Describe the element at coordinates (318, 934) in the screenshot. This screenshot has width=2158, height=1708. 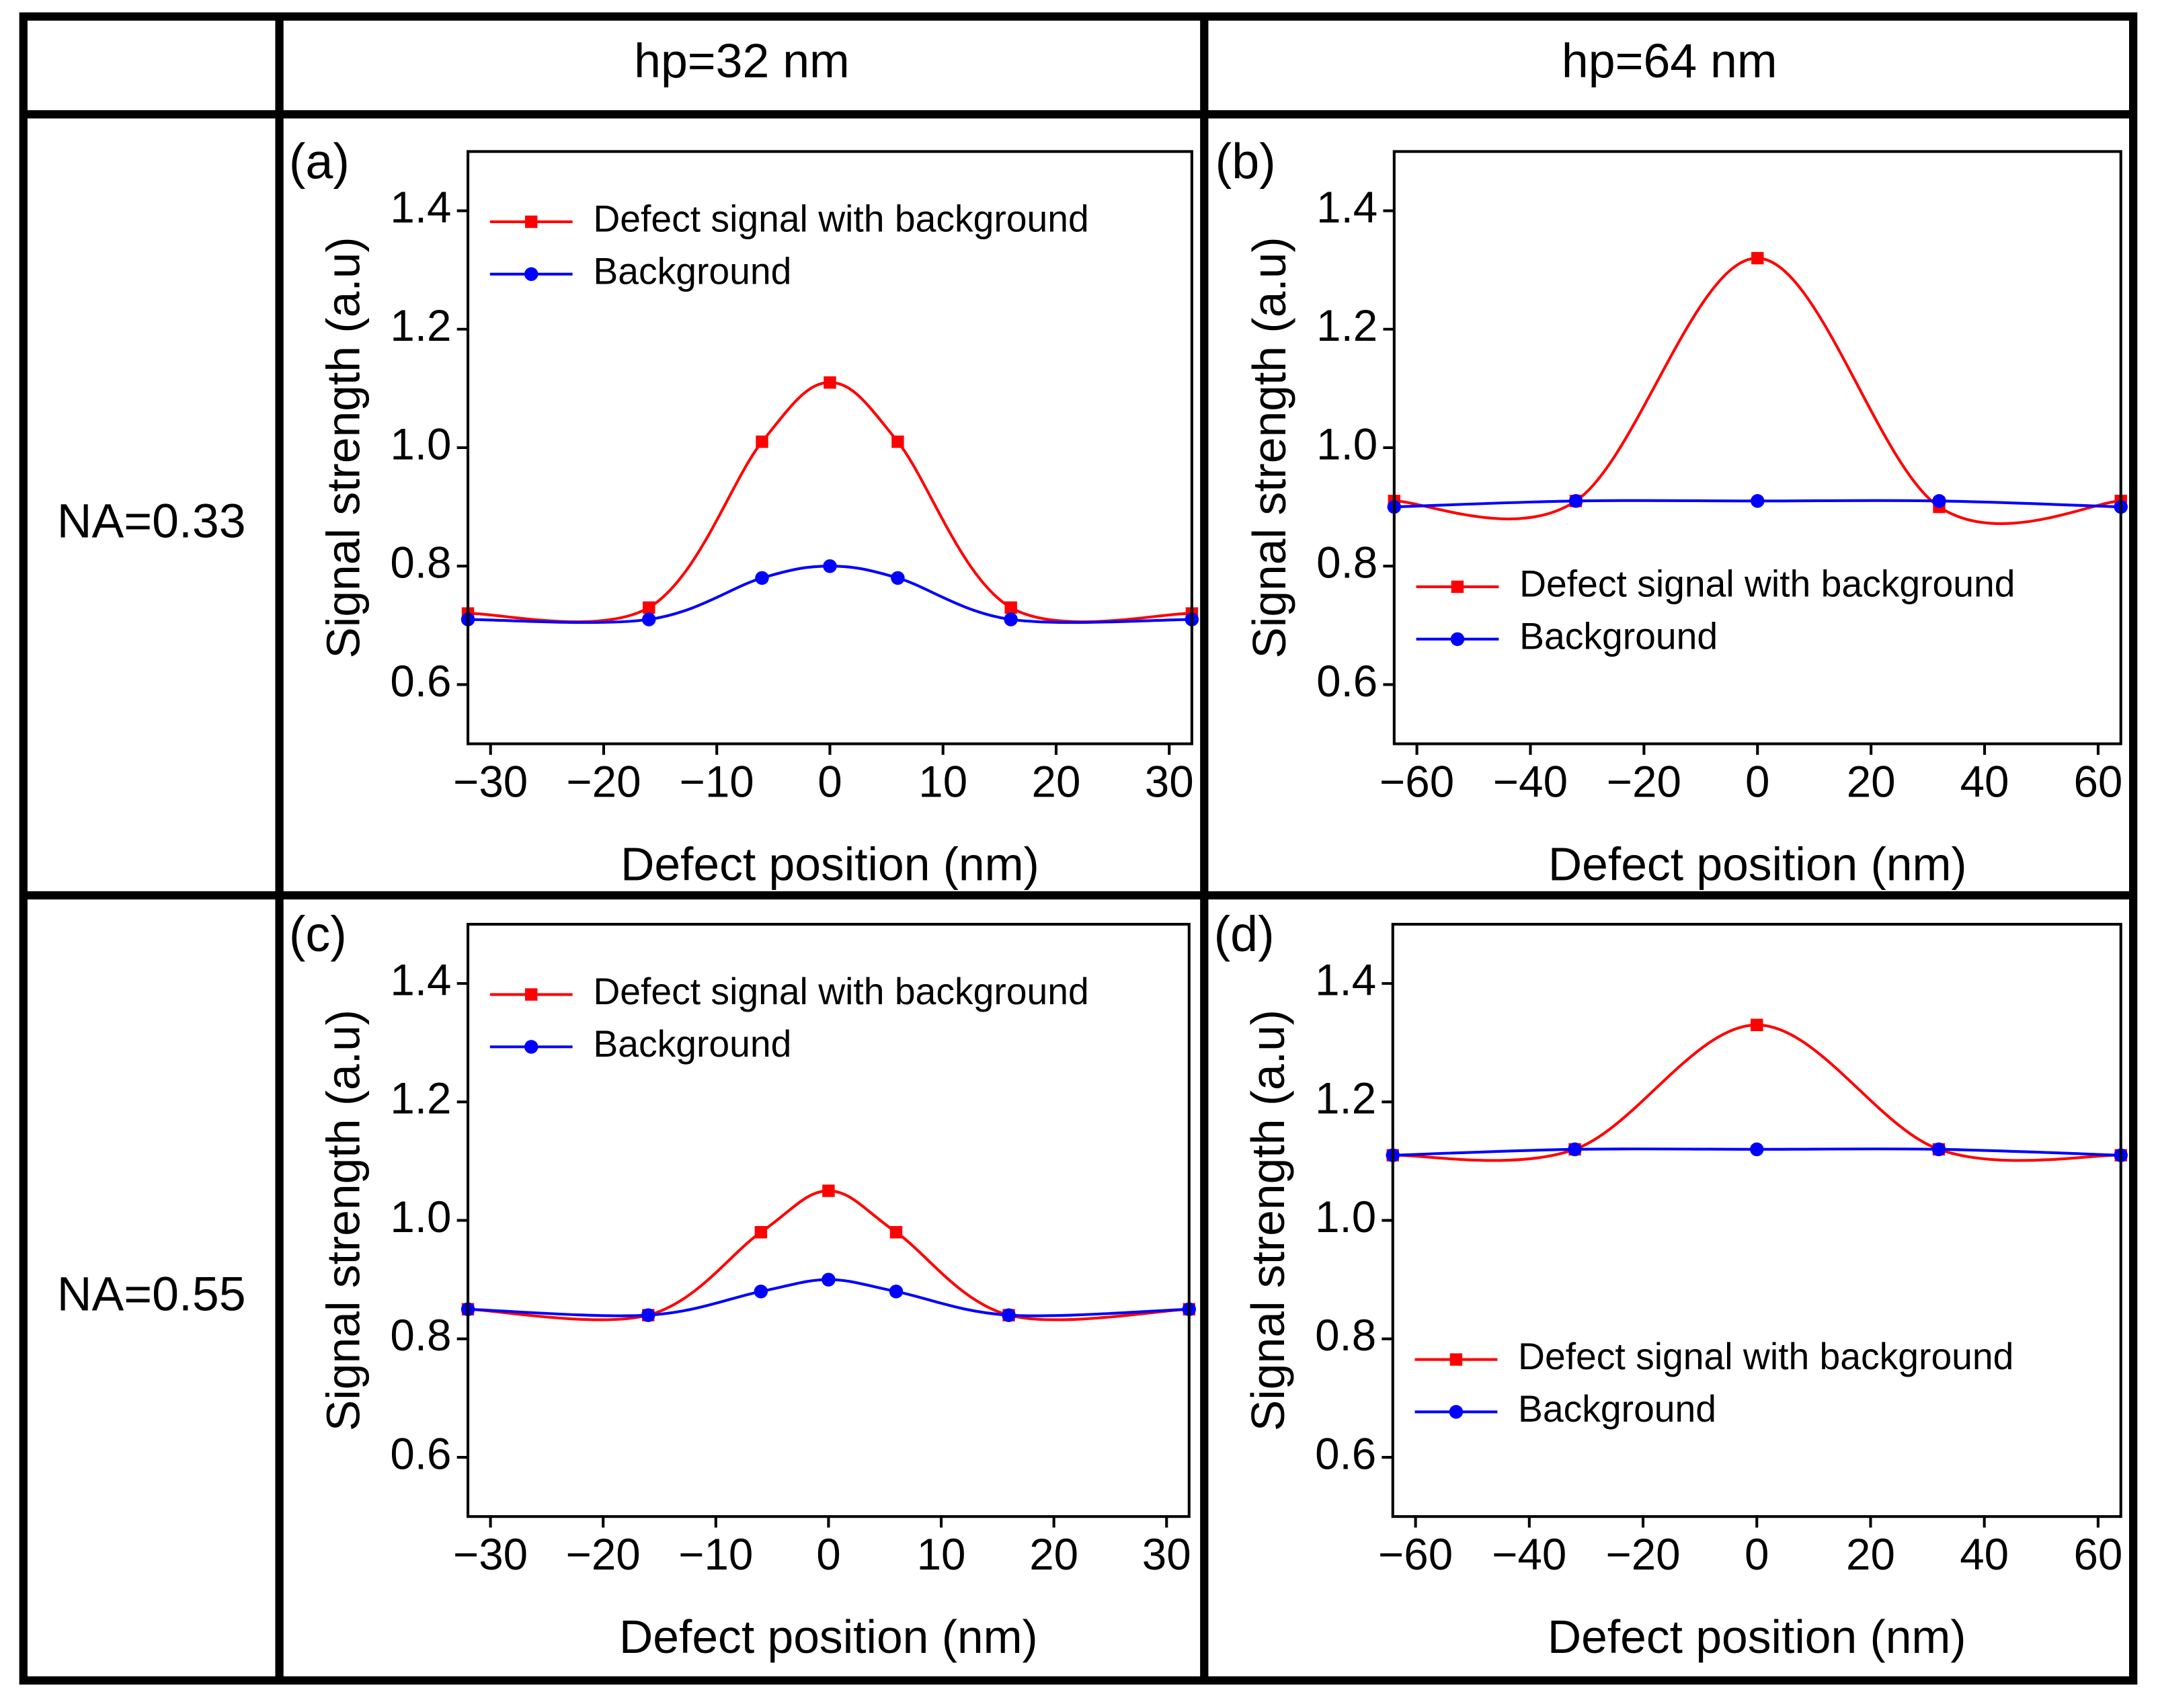
I see `panel-label: (c)` at that location.